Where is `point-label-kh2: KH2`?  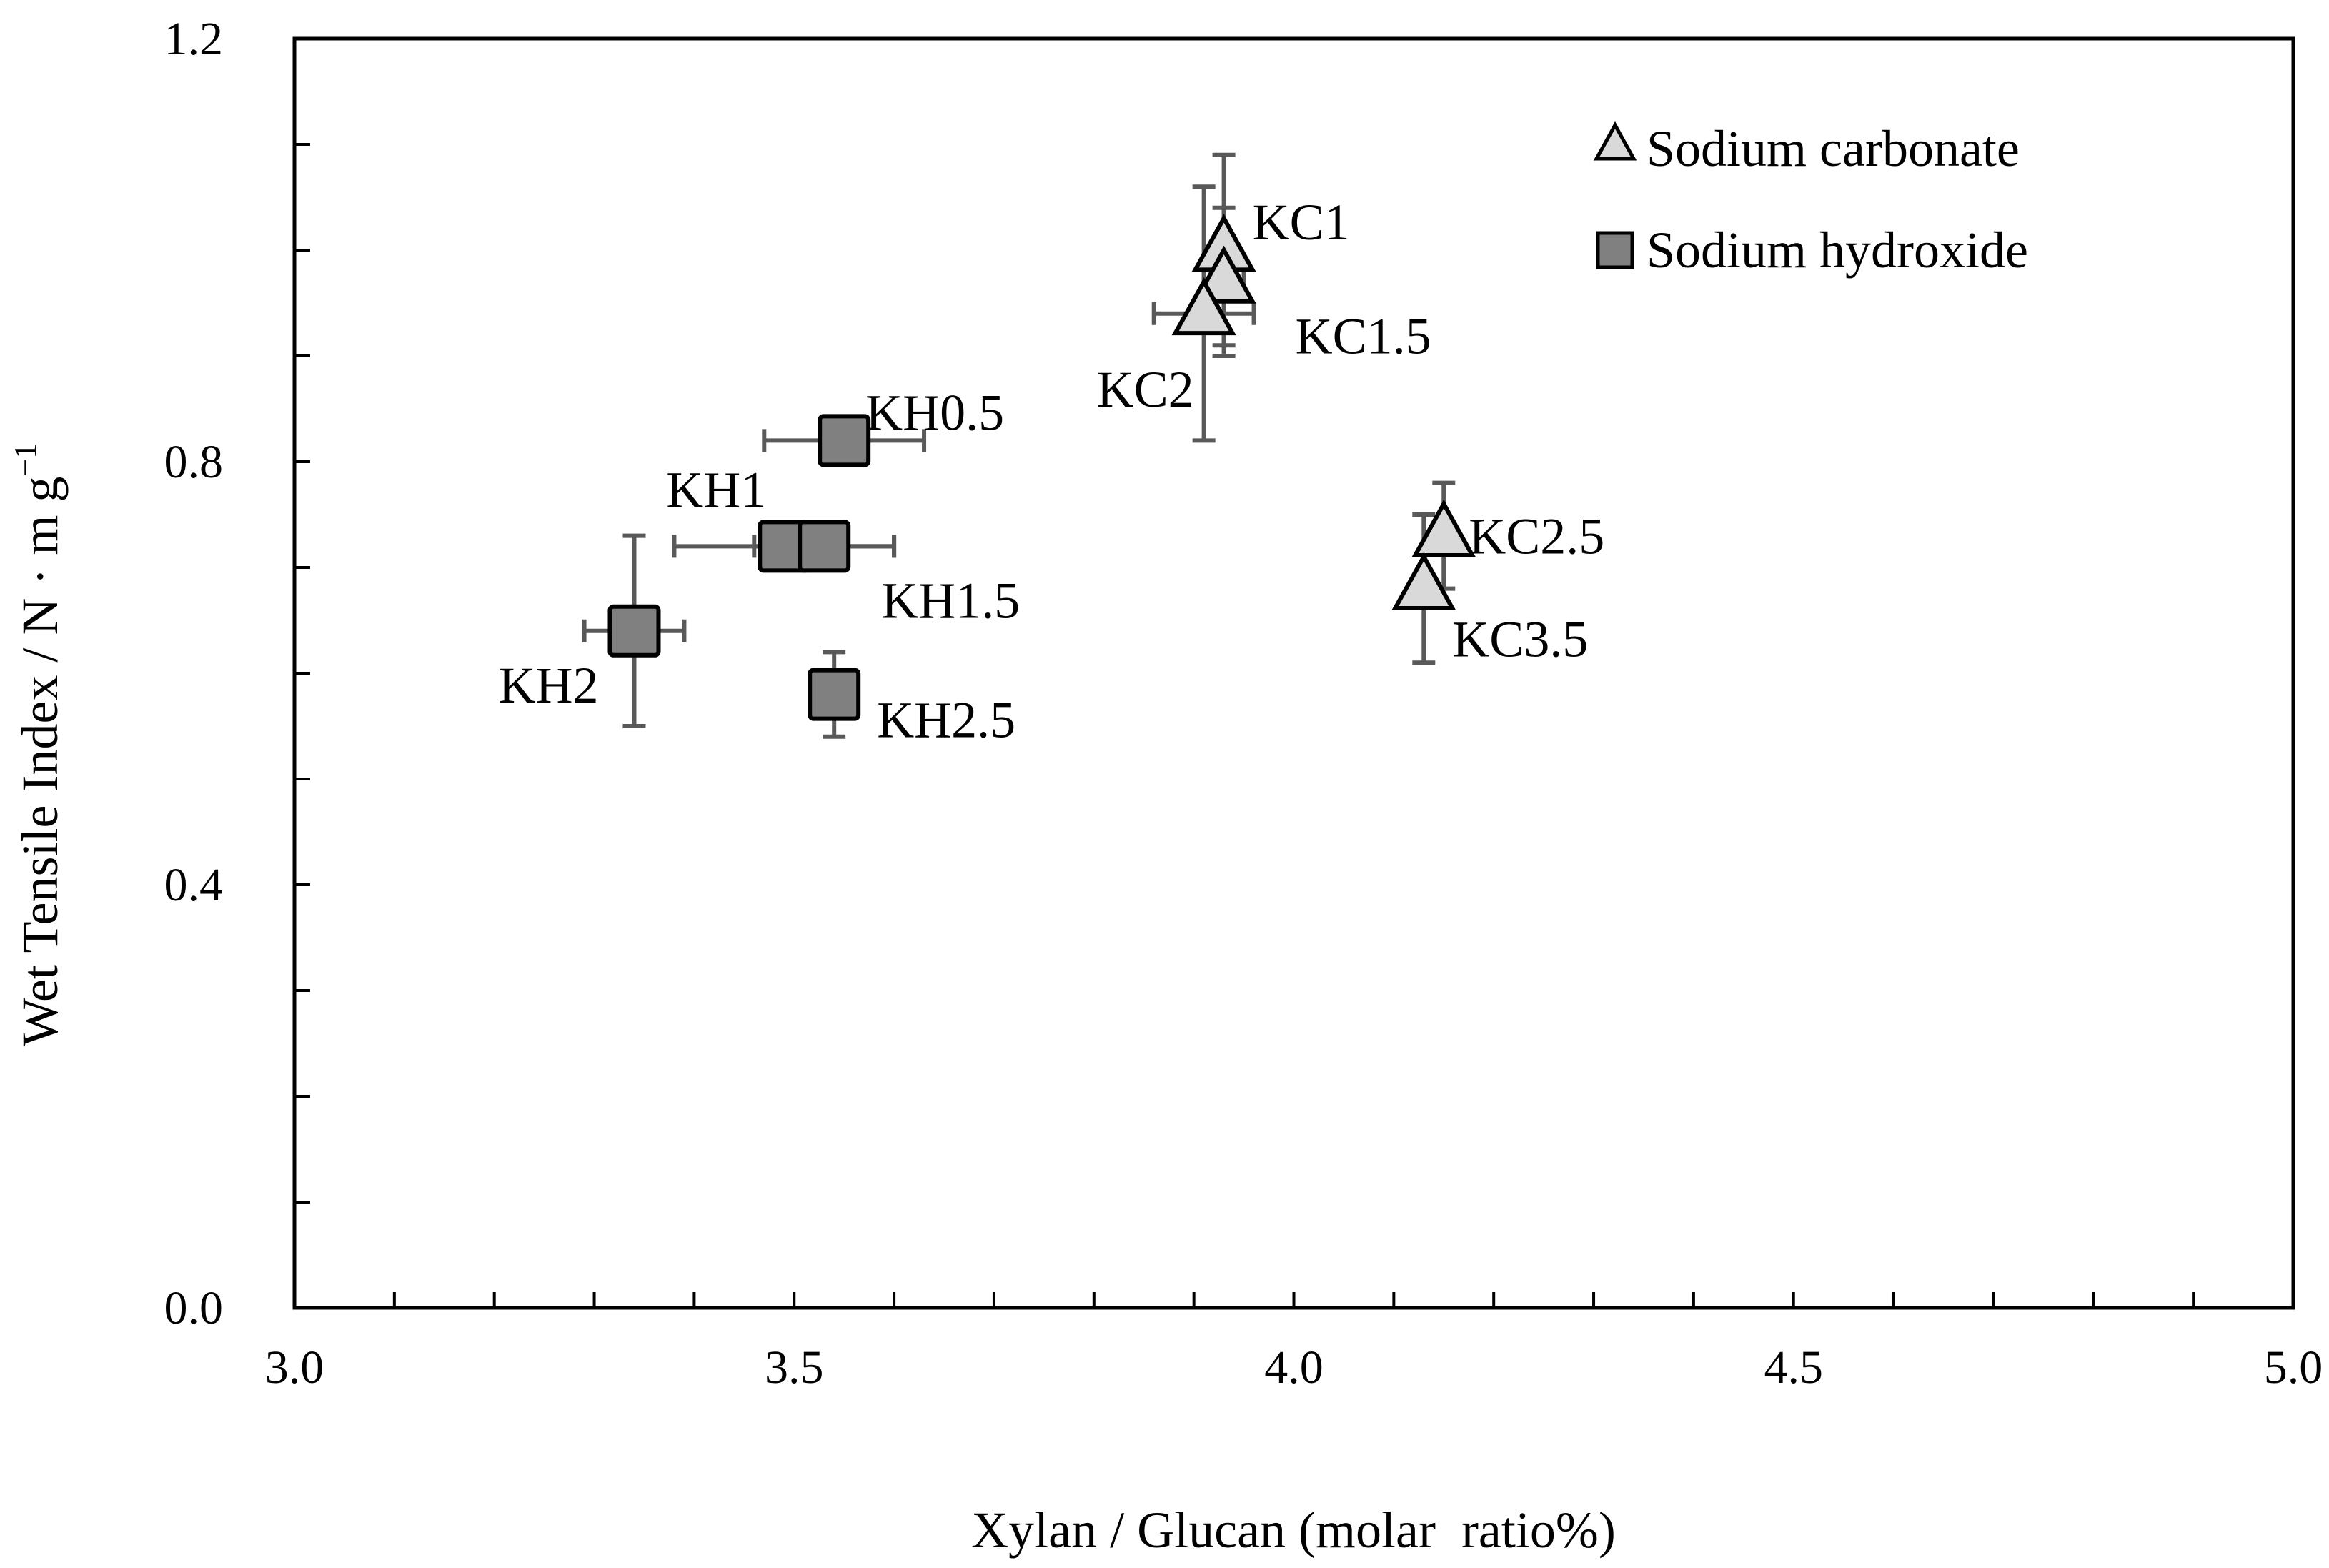
point-label-kh2: KH2 is located at coordinates (548, 685).